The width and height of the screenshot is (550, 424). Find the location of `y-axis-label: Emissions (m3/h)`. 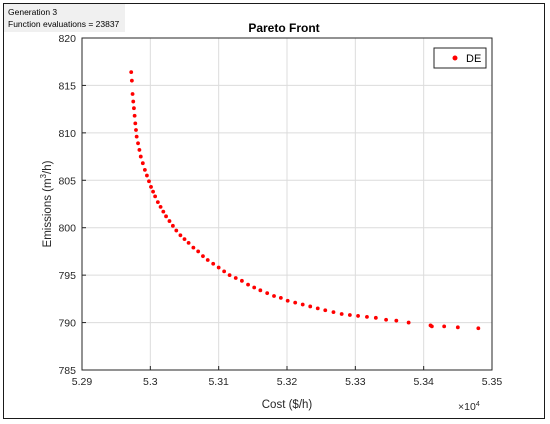

y-axis-label: Emissions (m3/h) is located at coordinates (46, 203).